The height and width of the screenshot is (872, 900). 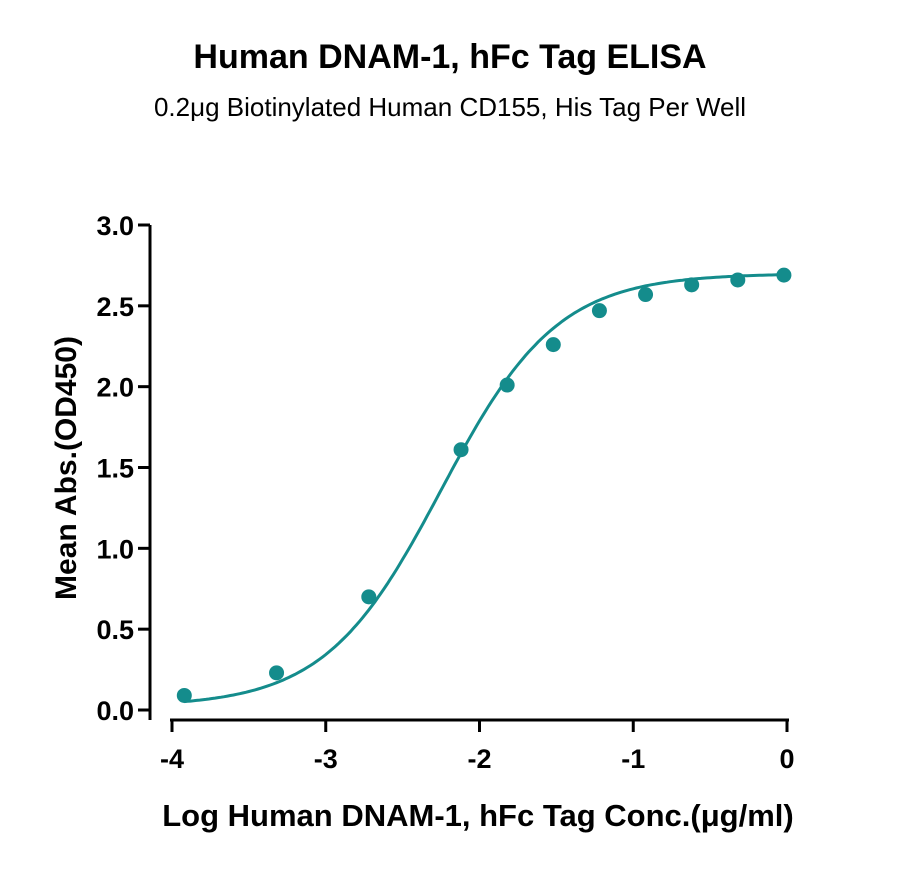 What do you see at coordinates (115, 388) in the screenshot?
I see `y-tick-label: 2.0` at bounding box center [115, 388].